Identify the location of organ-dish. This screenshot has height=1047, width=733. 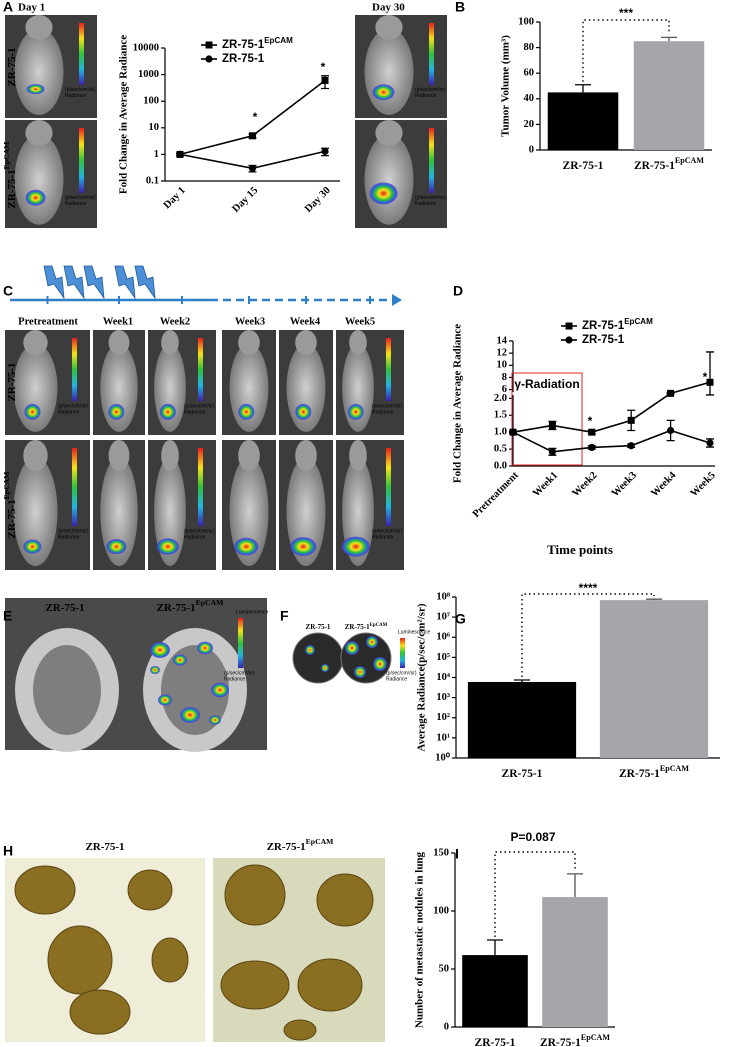
(318, 658).